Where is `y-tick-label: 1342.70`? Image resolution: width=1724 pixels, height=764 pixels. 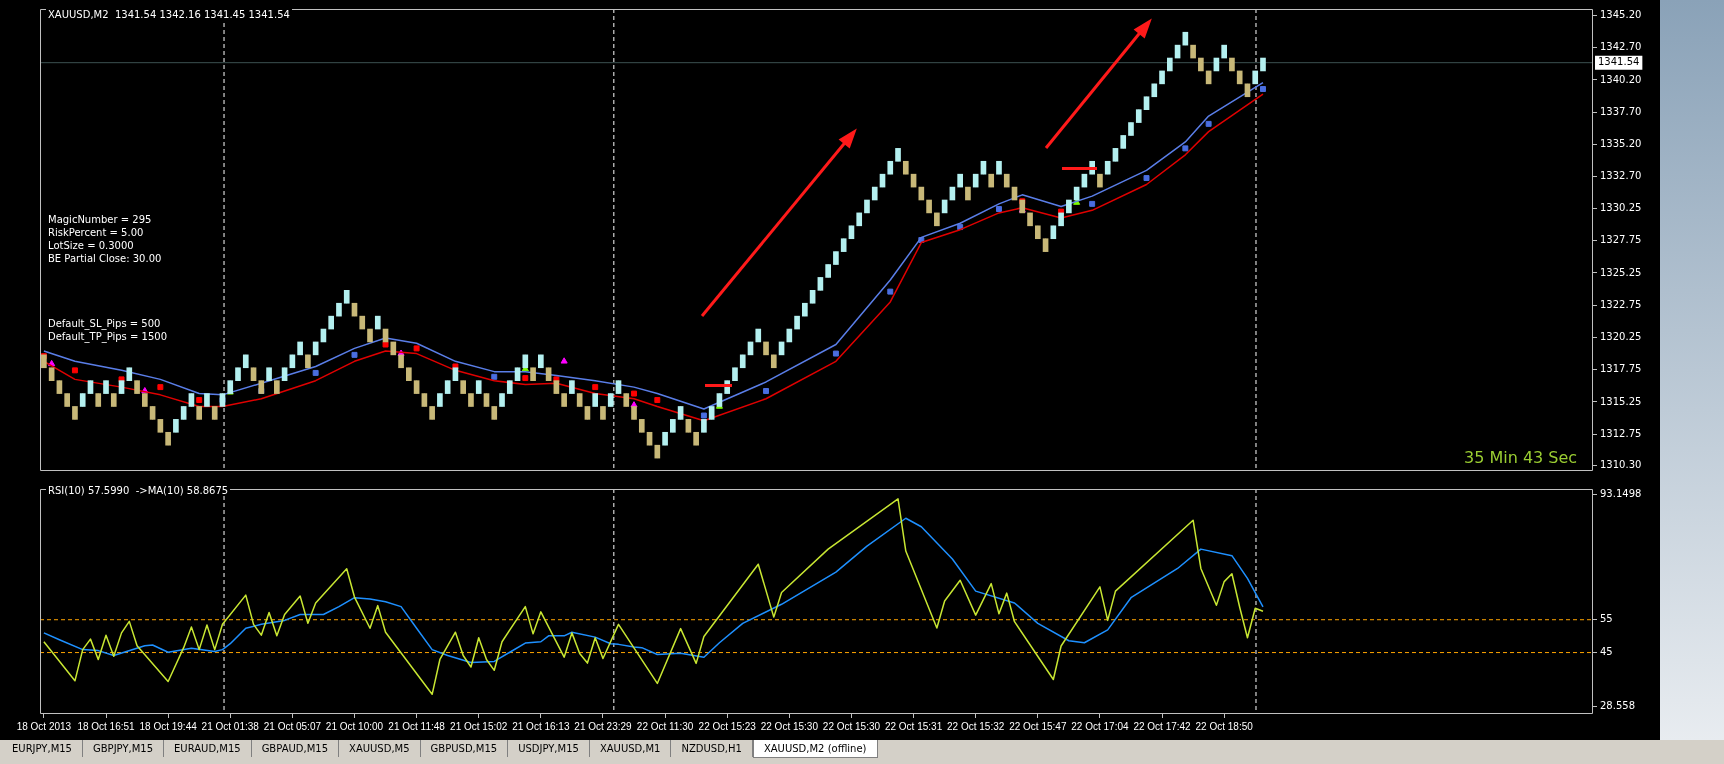 y-tick-label: 1342.70 is located at coordinates (1621, 47).